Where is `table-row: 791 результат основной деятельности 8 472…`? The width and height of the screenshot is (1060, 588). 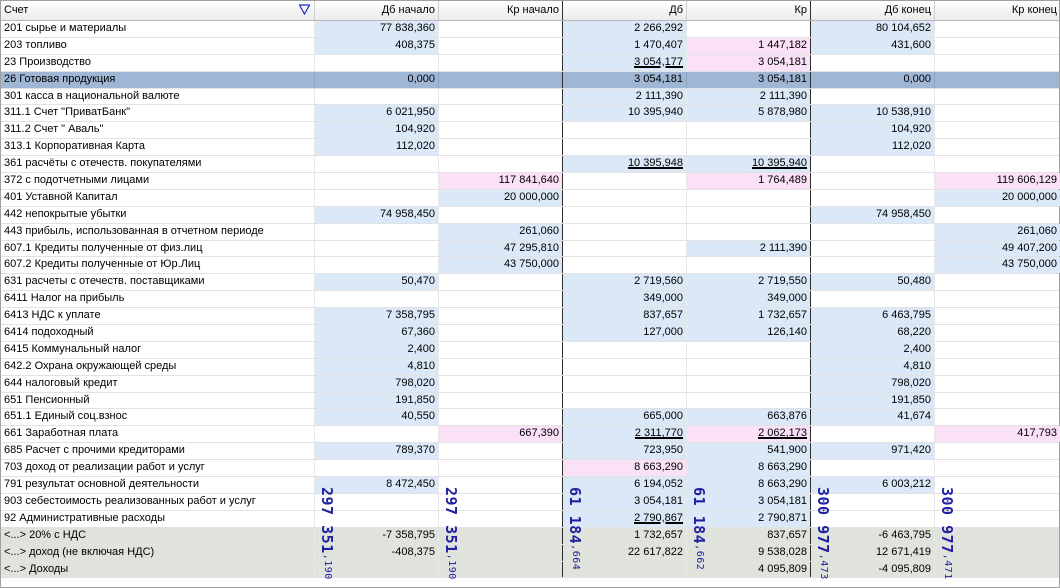
table-row: 791 результат основной деятельности 8 472… is located at coordinates (530, 485).